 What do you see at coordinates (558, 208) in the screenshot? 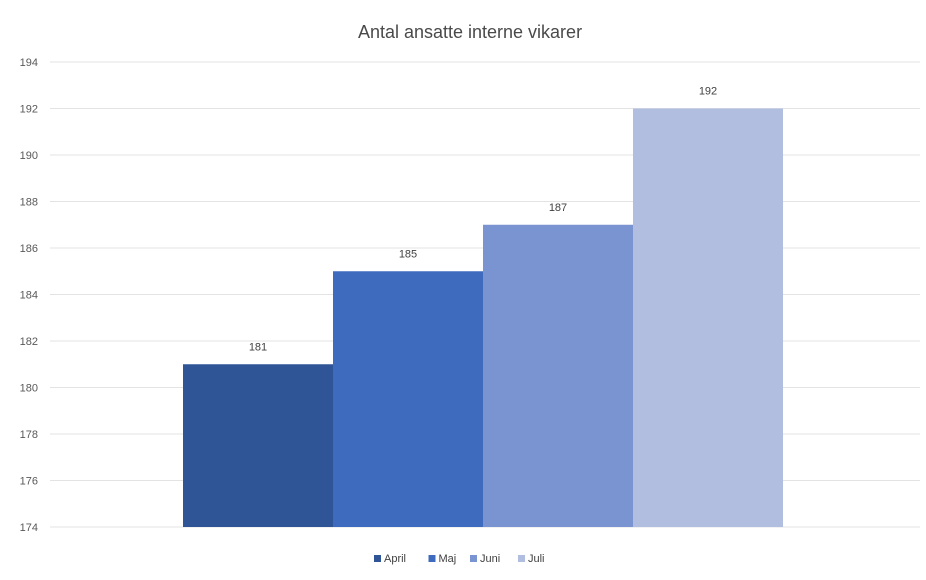
I see `data-label-juni: 187` at bounding box center [558, 208].